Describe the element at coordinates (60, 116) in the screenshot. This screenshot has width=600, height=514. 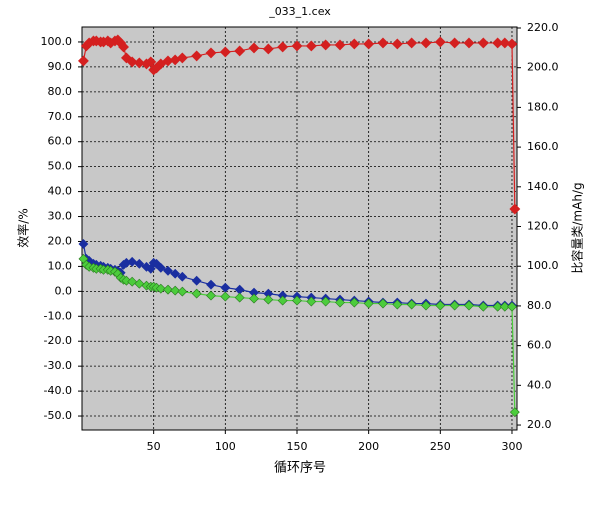
I see `y-tick-label: 70.0` at that location.